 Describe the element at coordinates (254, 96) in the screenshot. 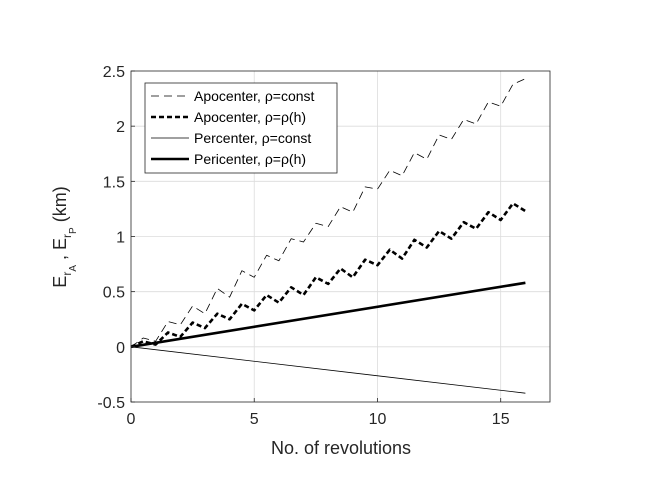

I see `legend-label-0: Apocenter, ρ=const` at that location.